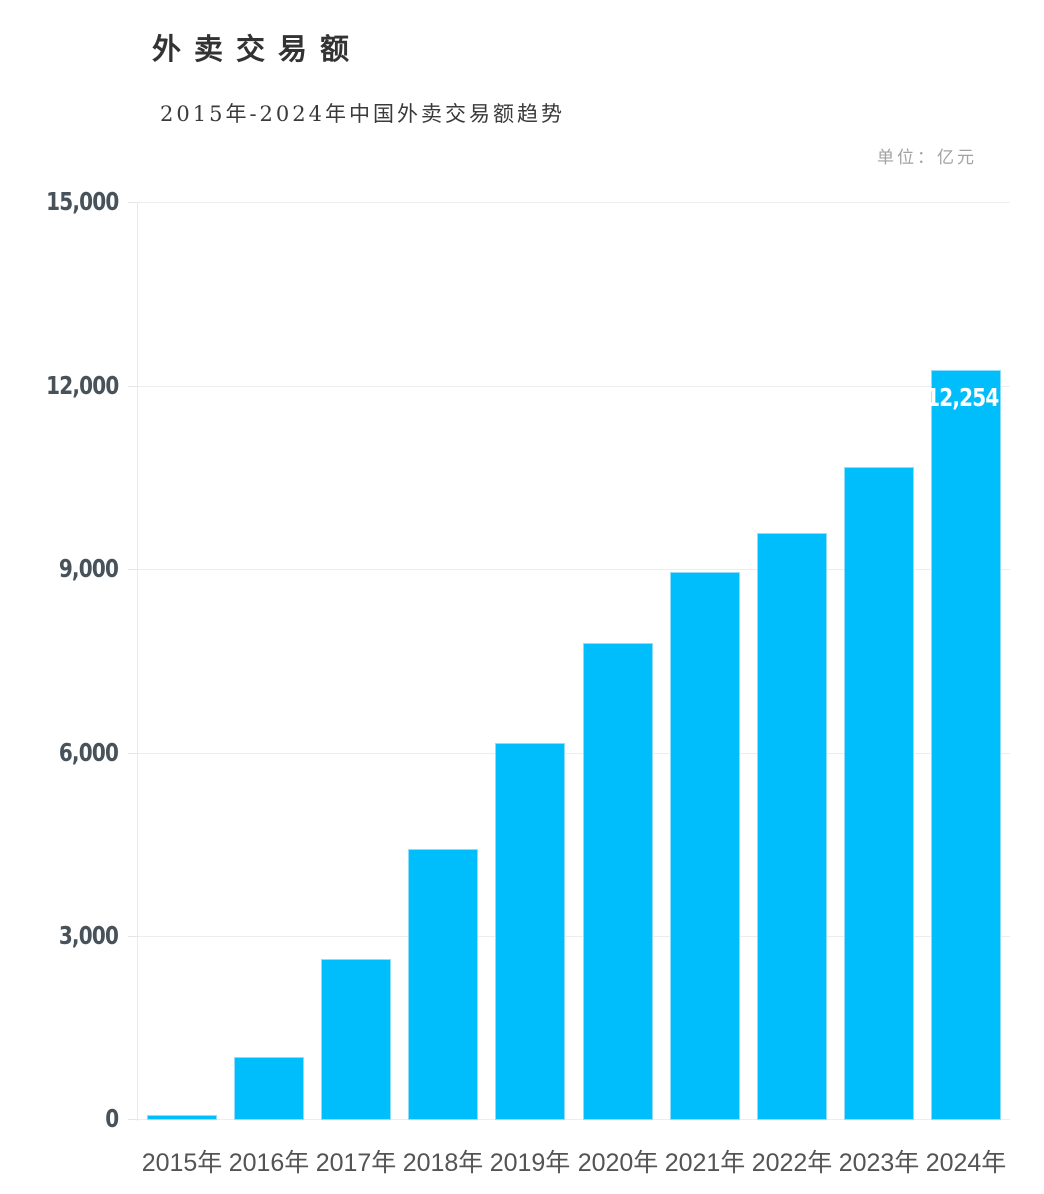  What do you see at coordinates (705, 1163) in the screenshot?
I see `x-axis-label-2021: 2021年` at bounding box center [705, 1163].